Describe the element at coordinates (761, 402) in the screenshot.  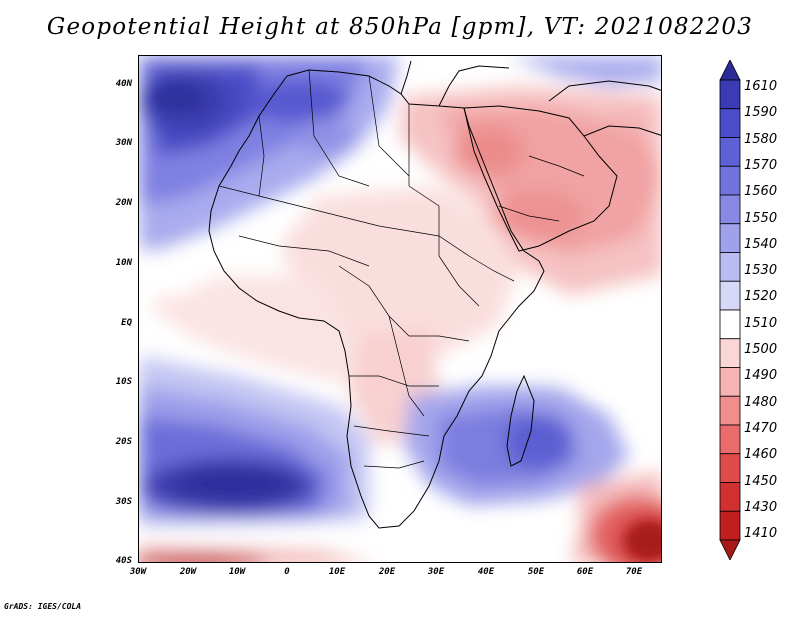
I see `colorbar-level-label: 1480` at that location.